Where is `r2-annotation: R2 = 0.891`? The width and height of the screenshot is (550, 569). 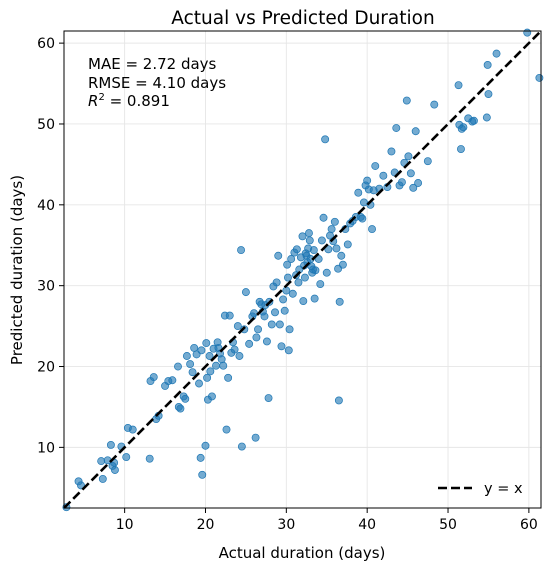 r2-annotation: R2 = 0.891 is located at coordinates (129, 101).